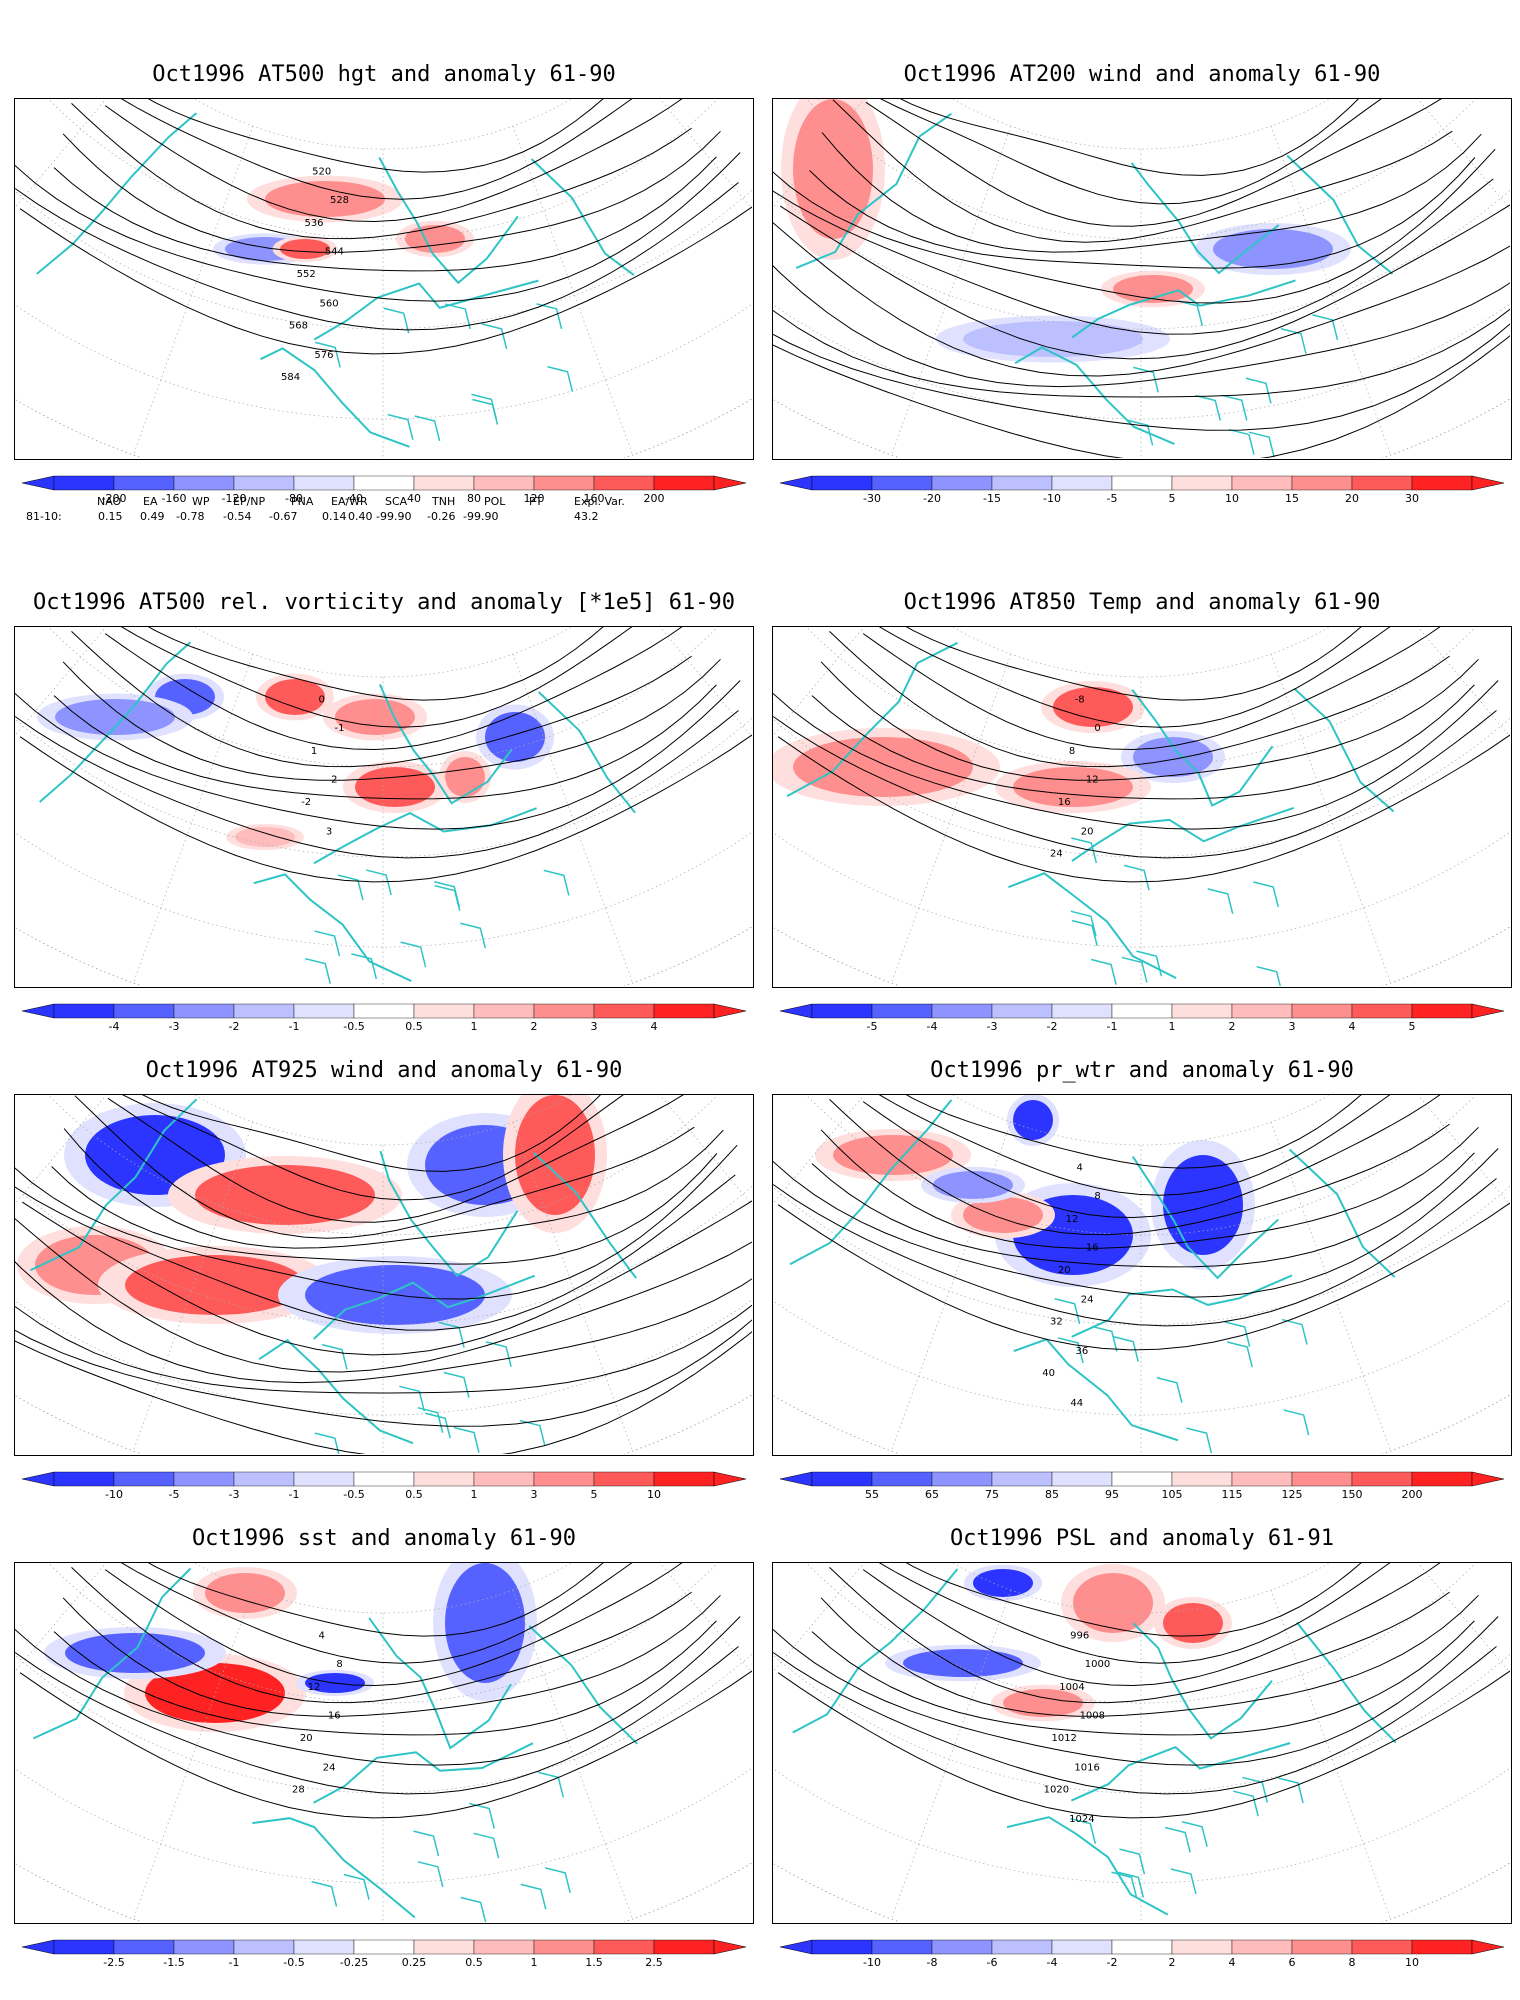 The width and height of the screenshot is (1520, 2000). Describe the element at coordinates (339, 1664) in the screenshot. I see `contour-label: 8` at that location.